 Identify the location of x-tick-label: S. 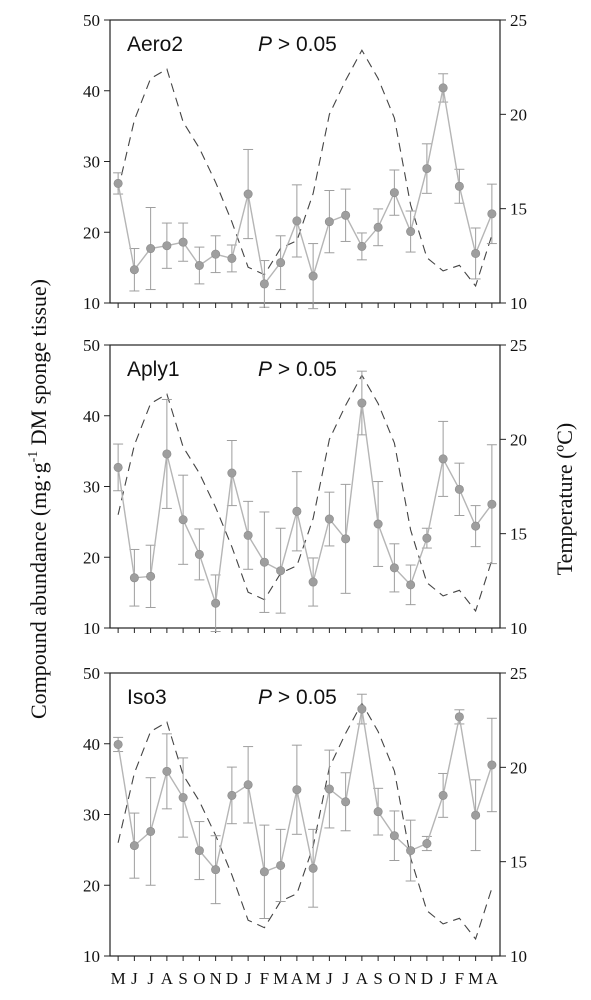
(377, 978).